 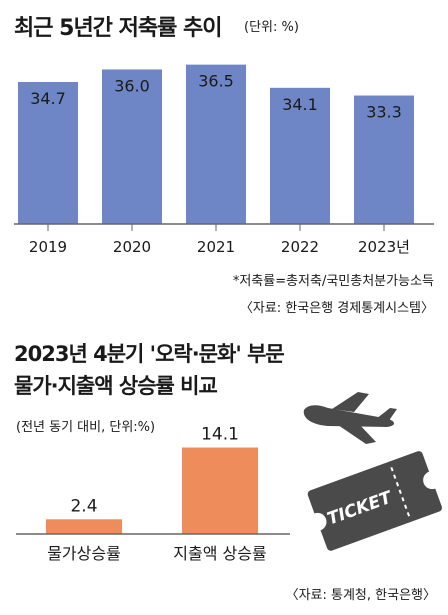 I want to click on chart2-unit: (전년 동기 대비, 단위:%), so click(x=86, y=427).